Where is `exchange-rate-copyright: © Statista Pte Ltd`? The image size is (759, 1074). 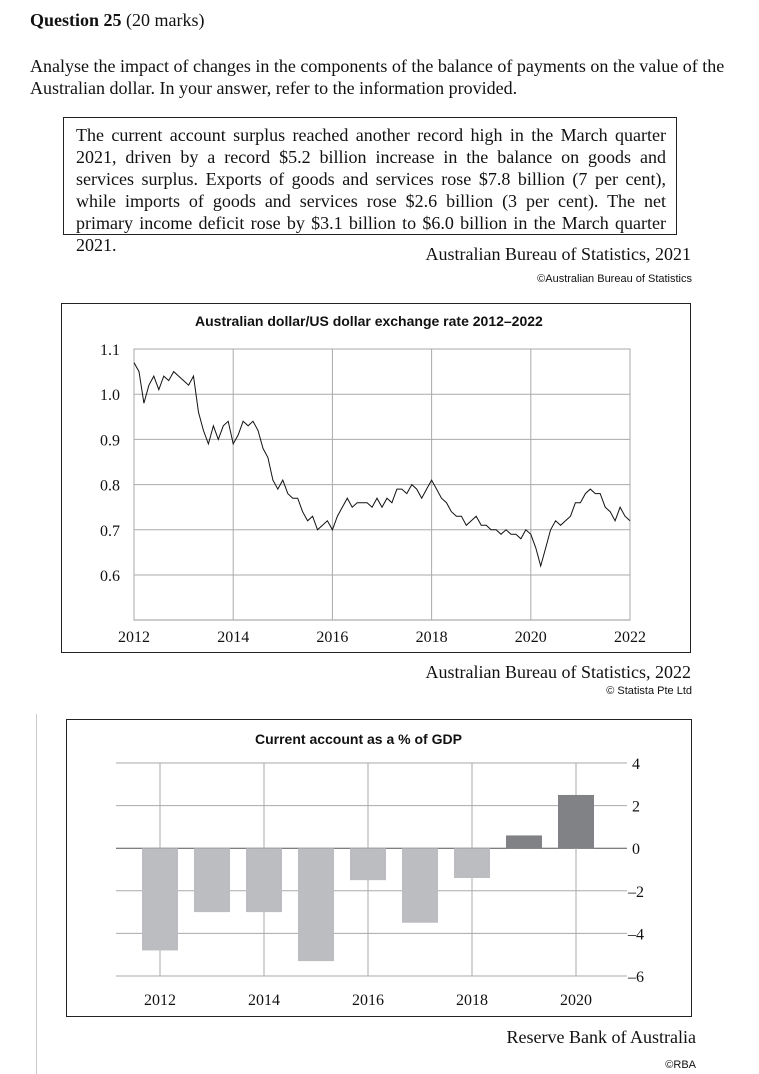
exchange-rate-copyright: © Statista Pte Ltd is located at coordinates (649, 691).